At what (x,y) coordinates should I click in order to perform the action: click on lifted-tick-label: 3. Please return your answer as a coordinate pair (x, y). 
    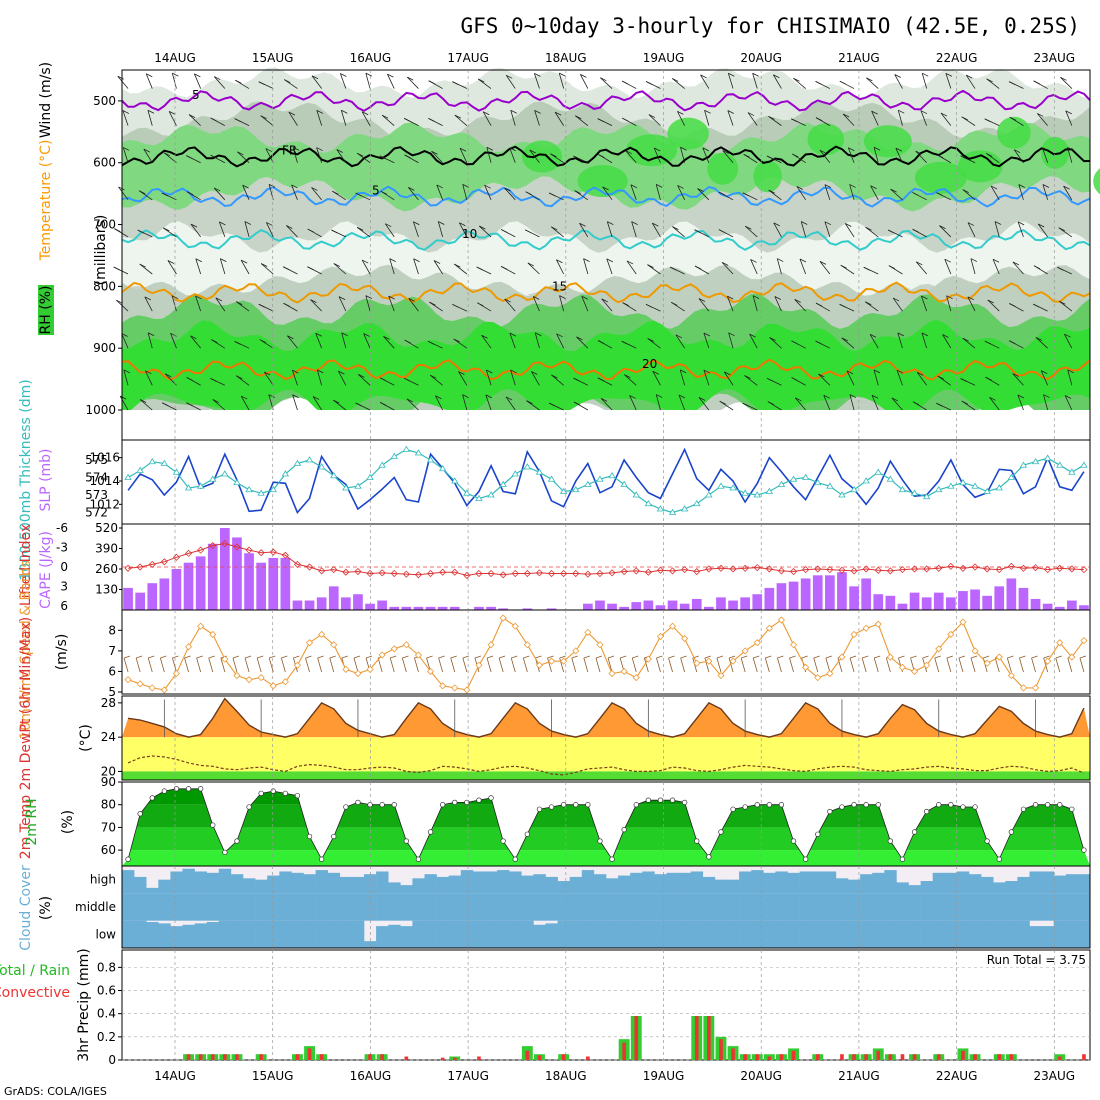
    Looking at the image, I should click on (64, 587).